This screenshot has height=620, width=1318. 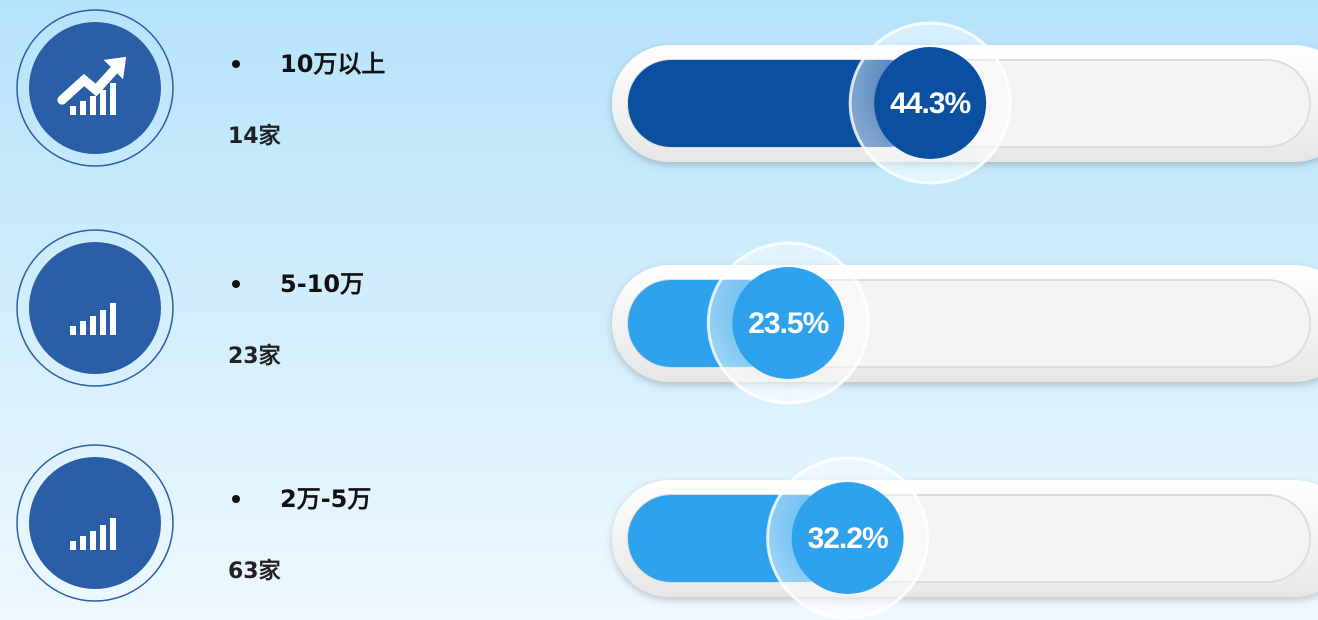 I want to click on item-label: 10万以上, so click(x=332, y=64).